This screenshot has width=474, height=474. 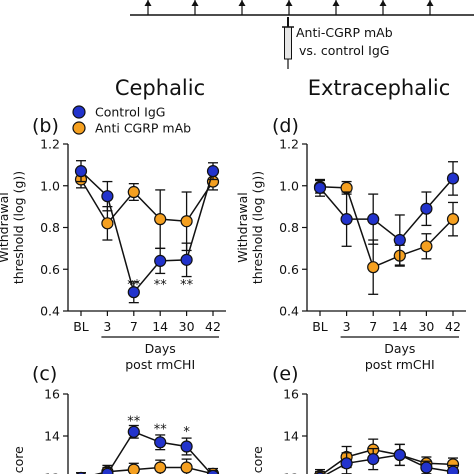 What do you see at coordinates (44, 374) in the screenshot?
I see `panel-label: (c)` at bounding box center [44, 374].